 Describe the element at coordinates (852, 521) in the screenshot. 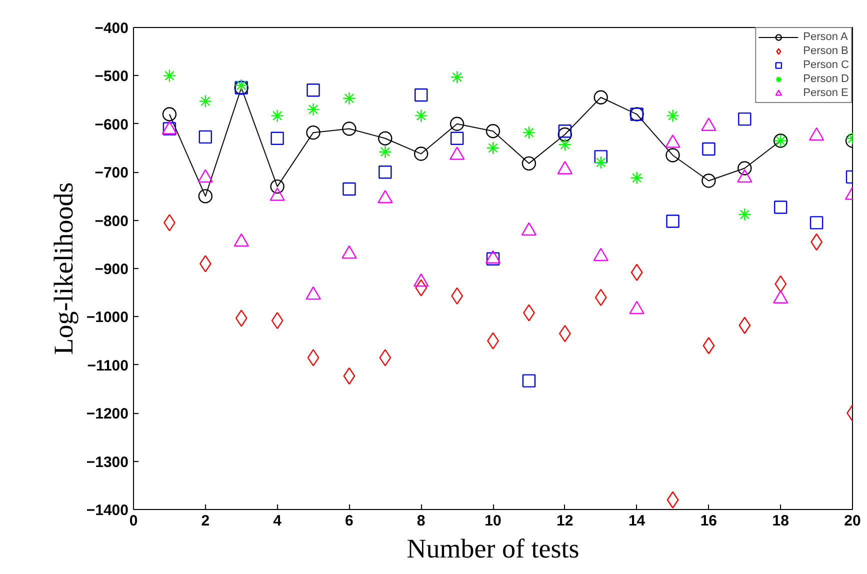

I see `x-tick-label: 20` at that location.